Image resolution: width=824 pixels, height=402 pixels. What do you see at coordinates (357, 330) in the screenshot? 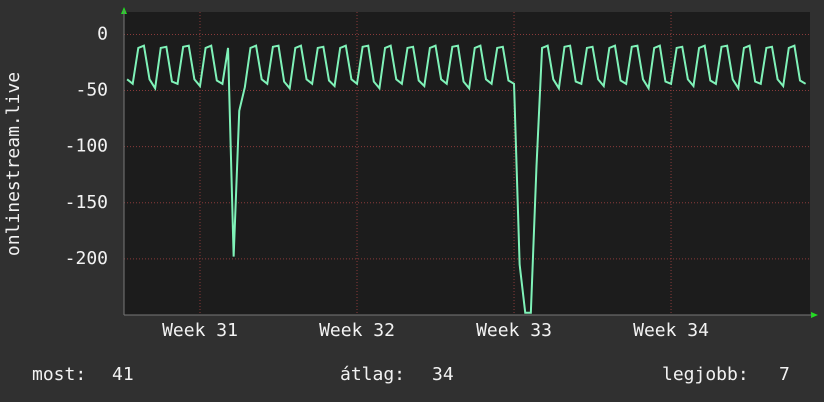
I see `x-tick-label: Week 32` at bounding box center [357, 330].